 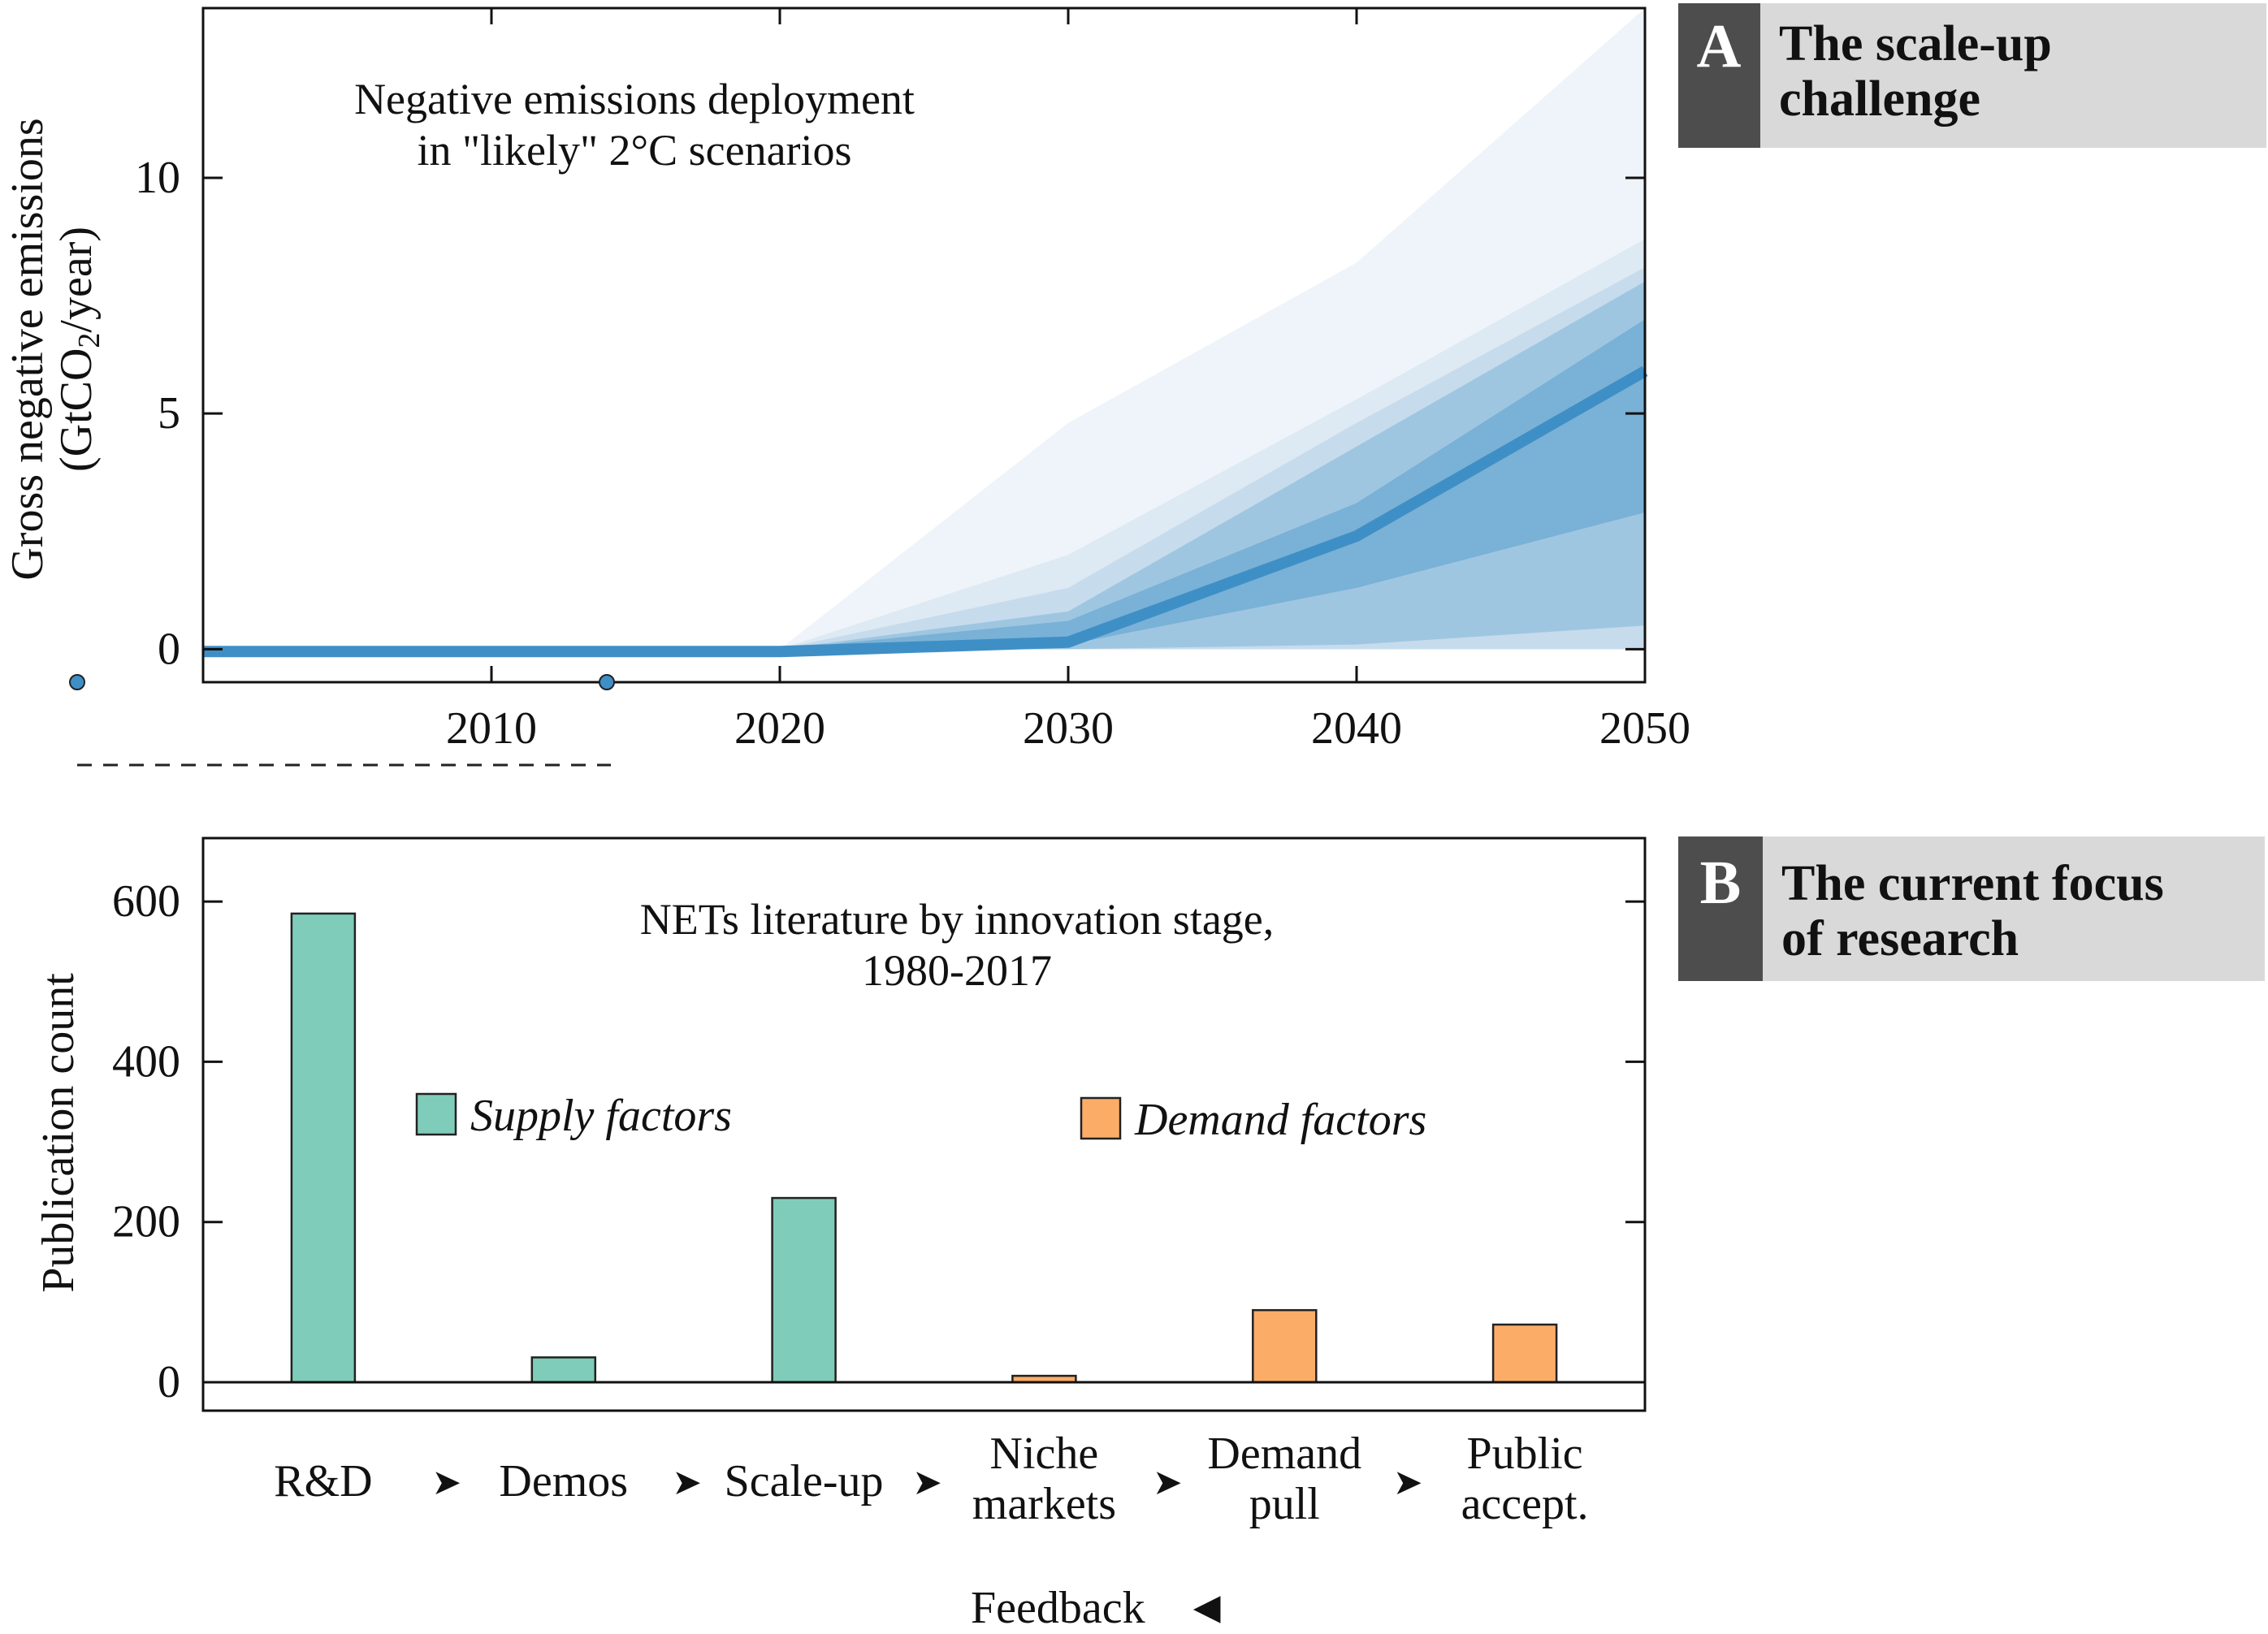 I want to click on panel-a-heading-line-1: The scale-up, so click(x=1916, y=43).